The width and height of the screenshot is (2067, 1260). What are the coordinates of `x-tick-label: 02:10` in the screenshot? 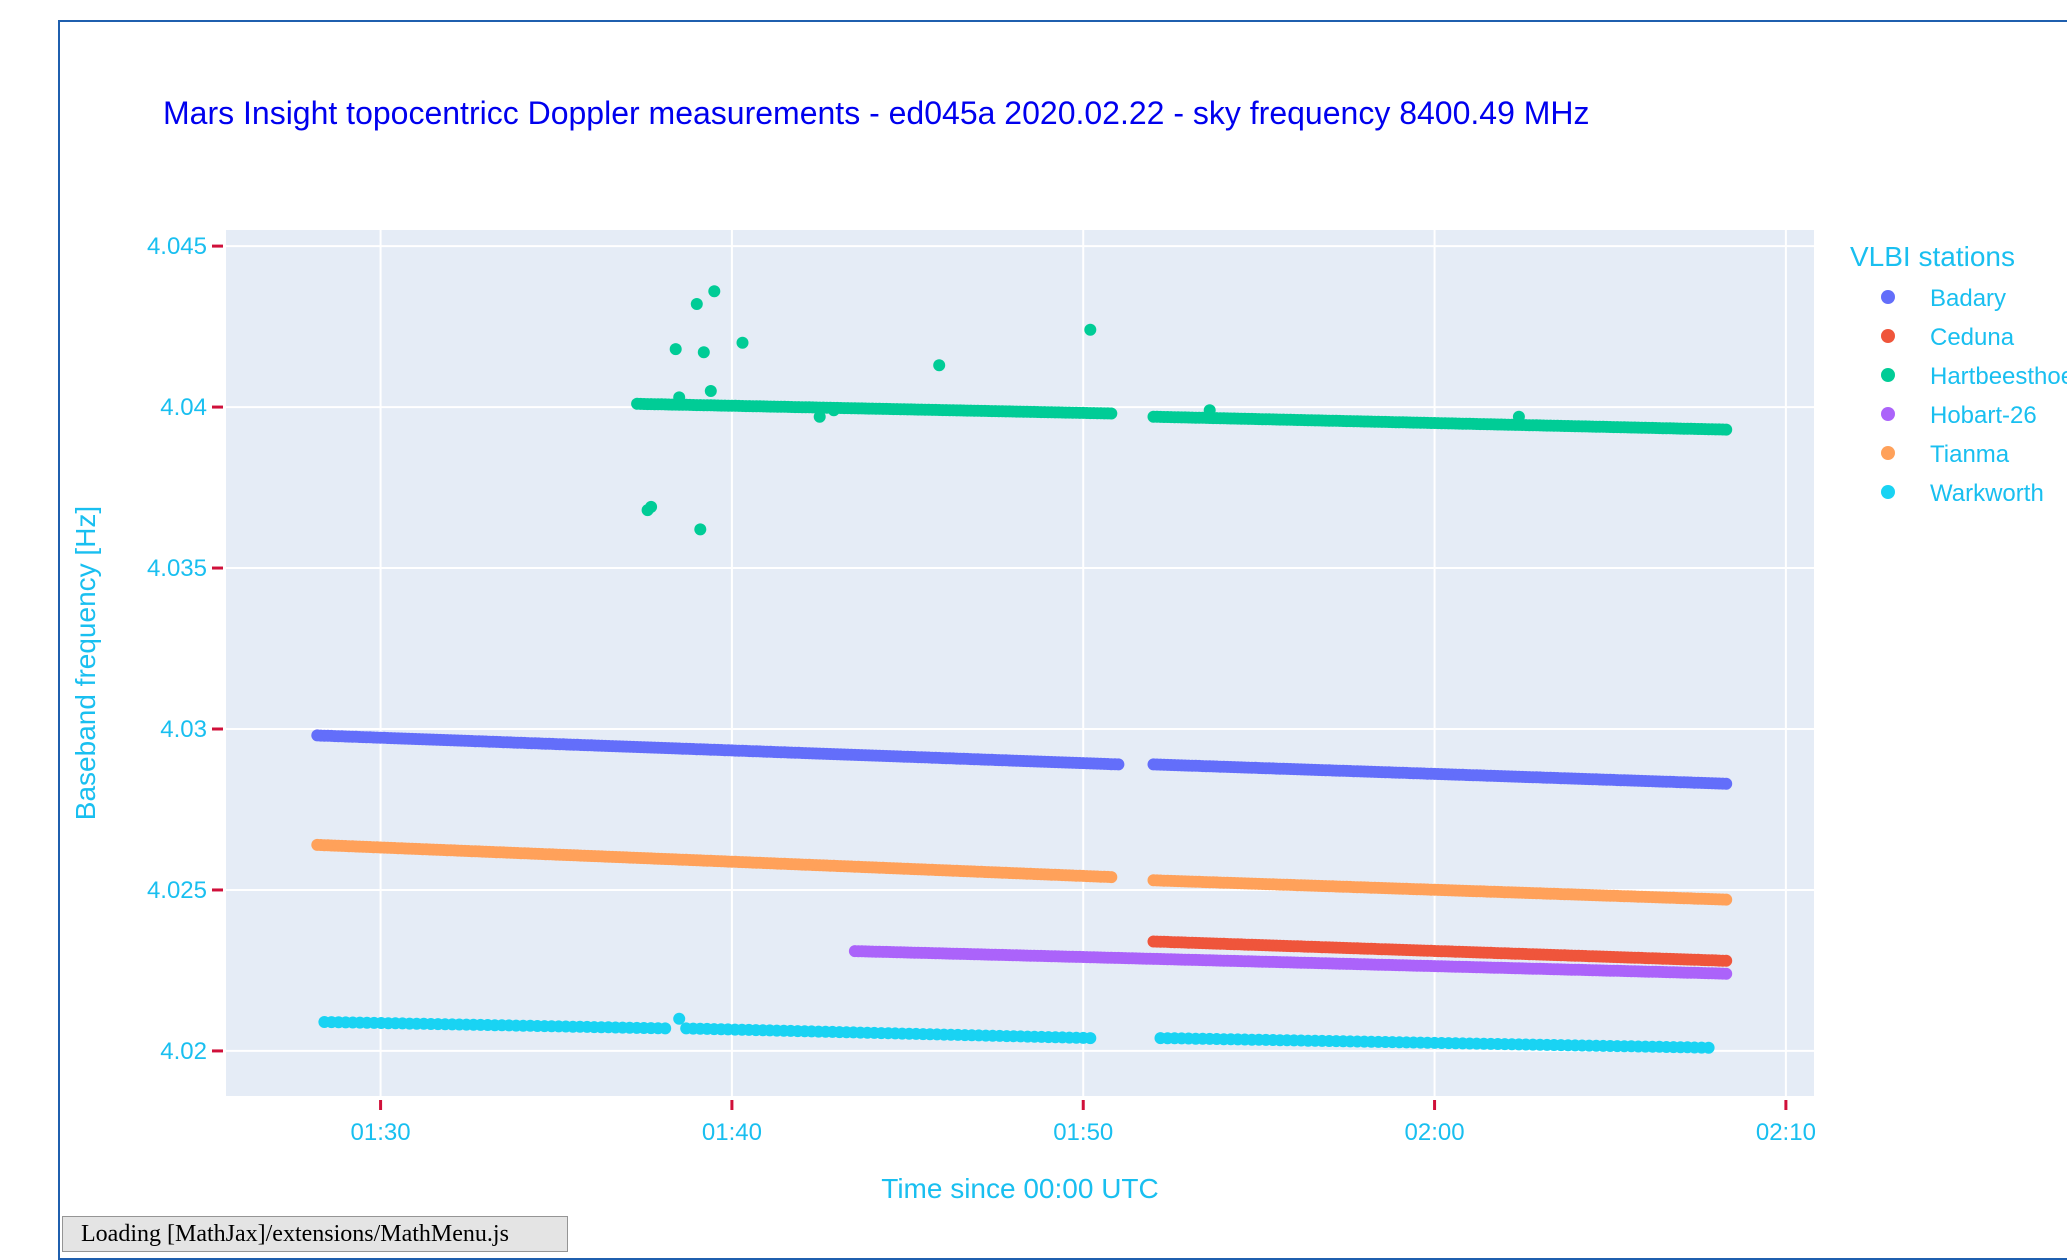 It's located at (1786, 1132).